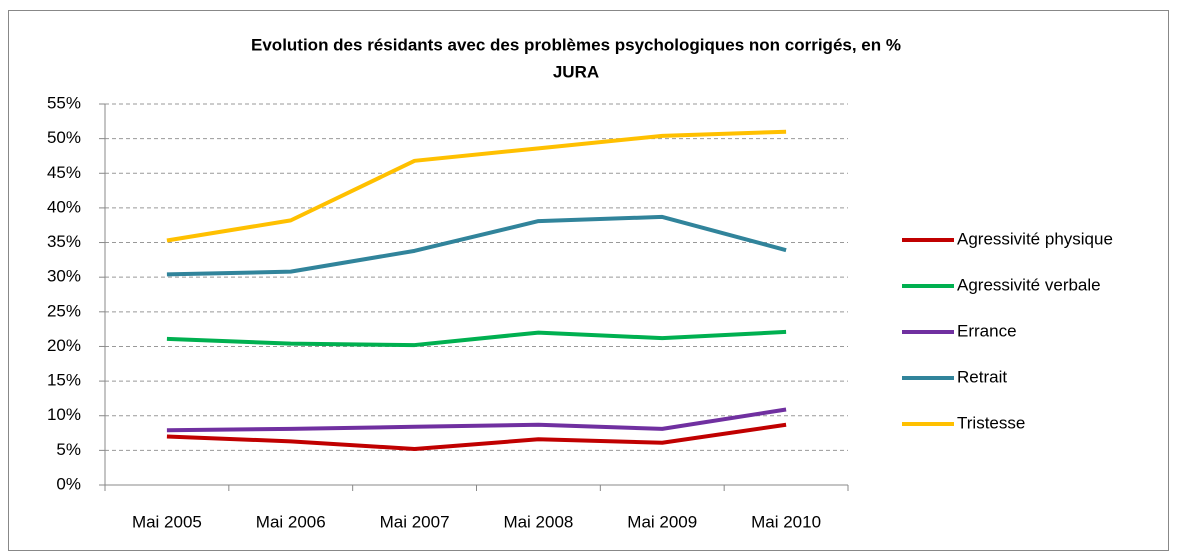  I want to click on y-tick-label: 45%, so click(64, 172).